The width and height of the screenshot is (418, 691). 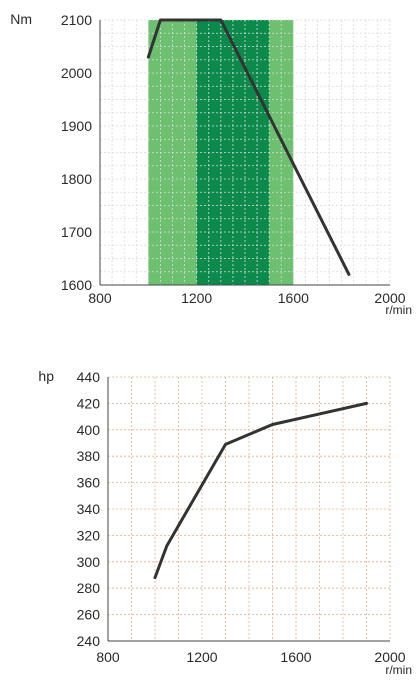 What do you see at coordinates (89, 615) in the screenshot?
I see `y-tick-label: 260` at bounding box center [89, 615].